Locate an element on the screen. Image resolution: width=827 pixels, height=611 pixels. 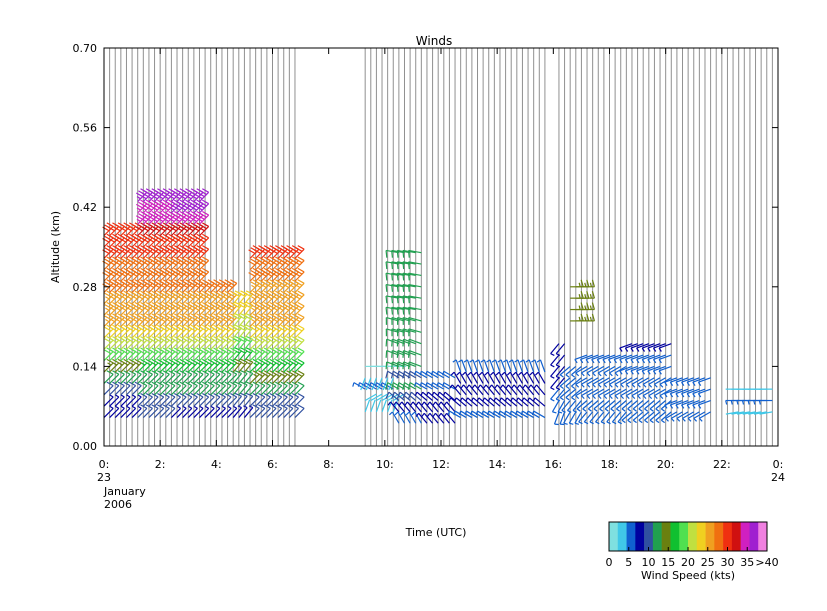
y-tick-label: 0.56 is located at coordinates (85, 128).